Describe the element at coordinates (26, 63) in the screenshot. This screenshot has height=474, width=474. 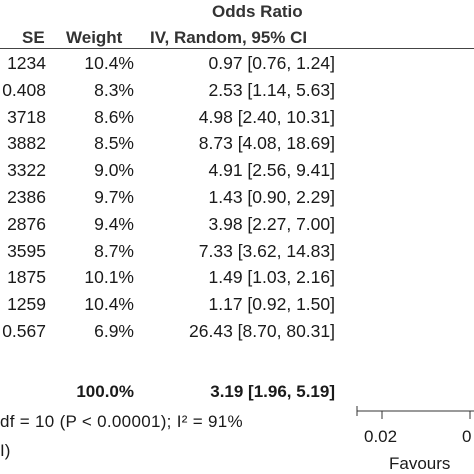
I see `row-se: 1234` at that location.